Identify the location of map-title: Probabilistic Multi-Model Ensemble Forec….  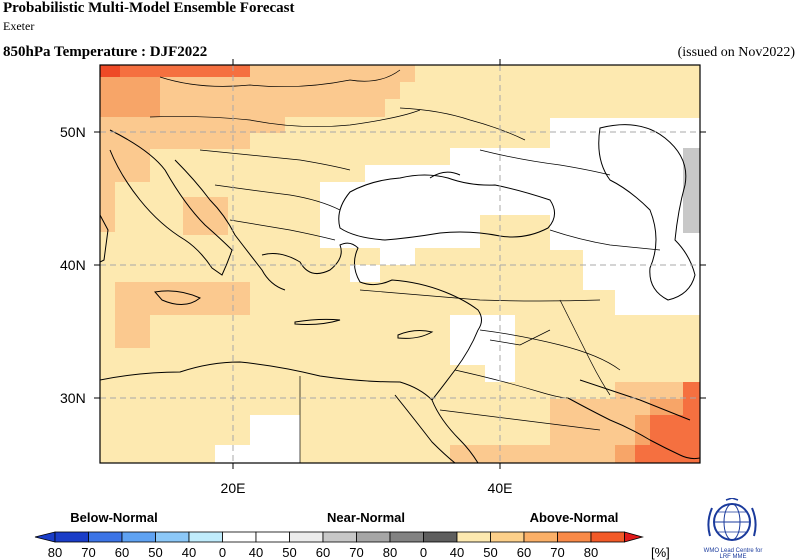
(149, 8).